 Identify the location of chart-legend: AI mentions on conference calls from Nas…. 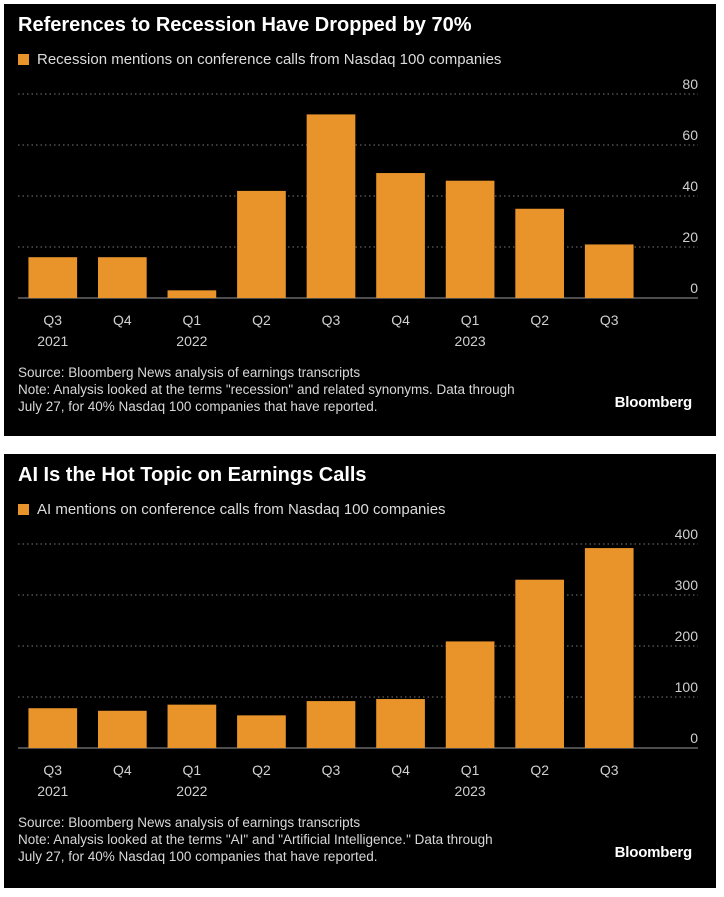
(232, 509).